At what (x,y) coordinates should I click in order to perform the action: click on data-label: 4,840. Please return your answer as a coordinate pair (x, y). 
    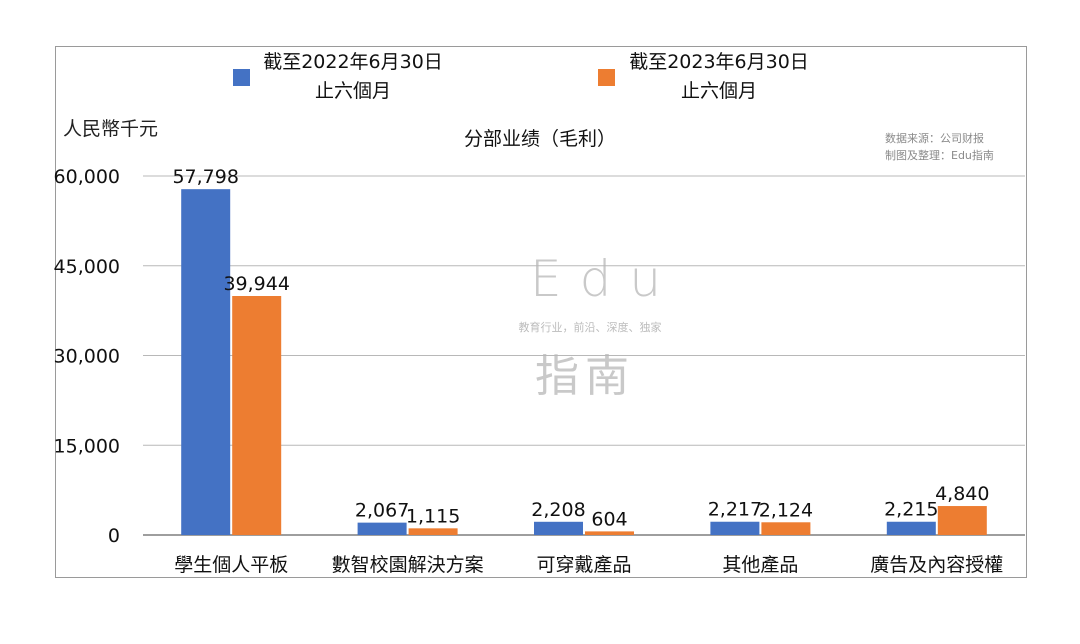
    Looking at the image, I should click on (962, 494).